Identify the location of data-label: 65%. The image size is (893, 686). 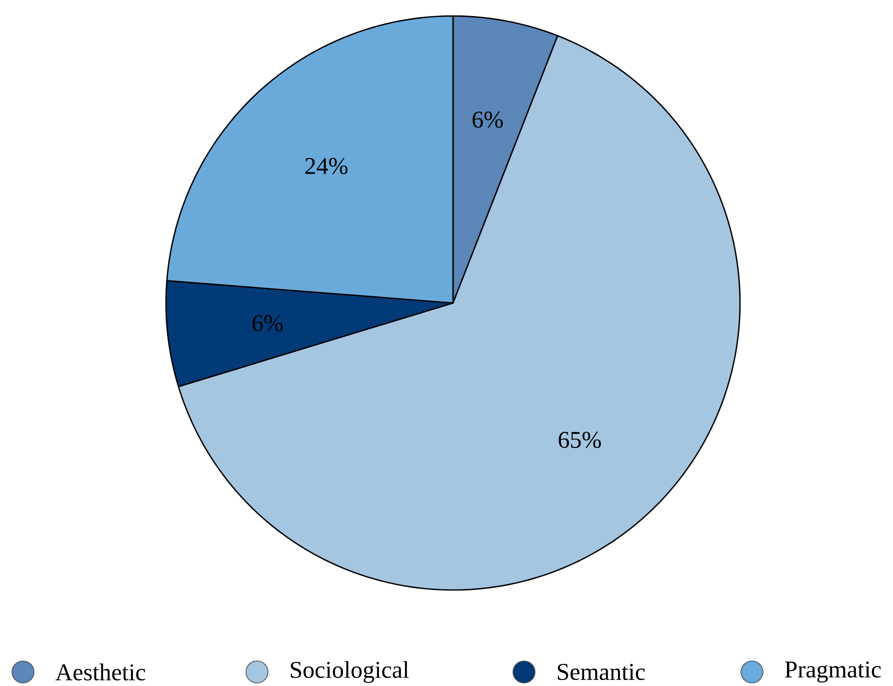
(579, 440).